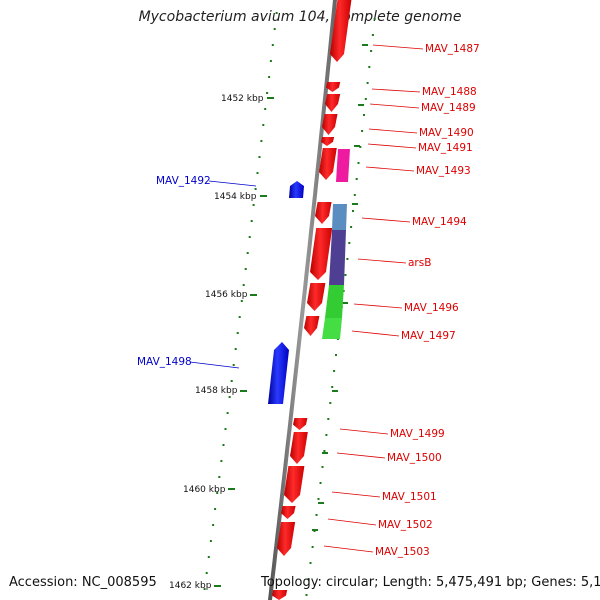  I want to click on gene-label-mav-1489: MAV_1489, so click(448, 108).